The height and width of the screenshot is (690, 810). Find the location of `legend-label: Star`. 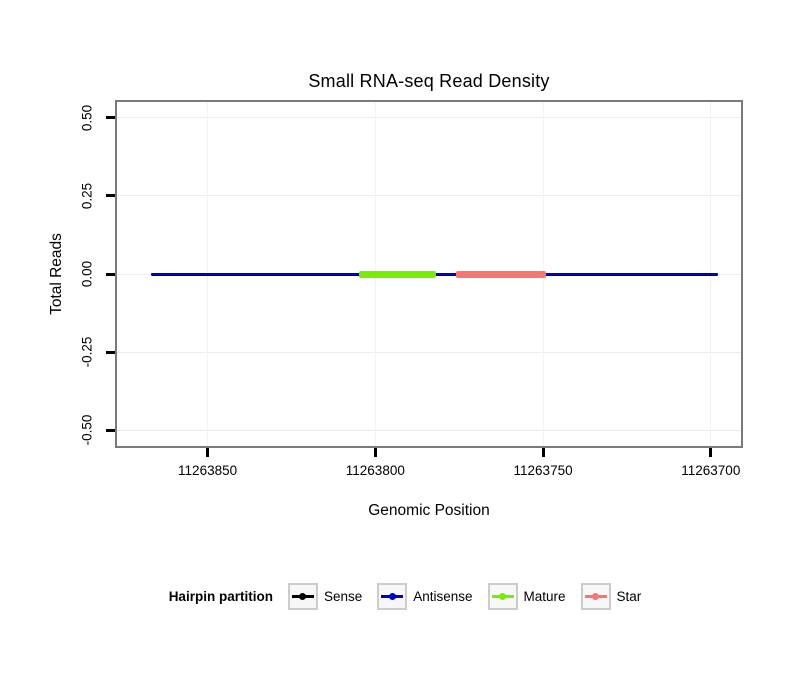

legend-label: Star is located at coordinates (629, 596).